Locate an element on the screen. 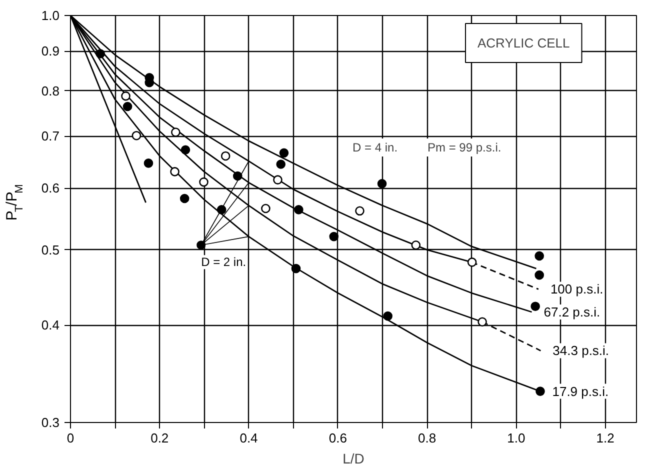 The width and height of the screenshot is (646, 472). annotation: ACRYLIC CELL is located at coordinates (524, 43).